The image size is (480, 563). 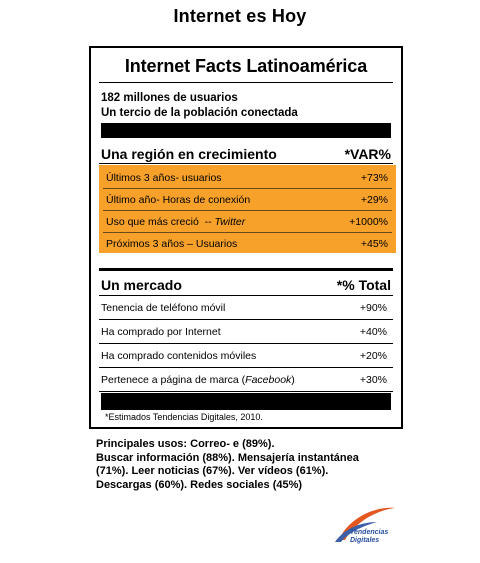 What do you see at coordinates (178, 199) in the screenshot?
I see `row-label: Último año- Horas de conexión` at bounding box center [178, 199].